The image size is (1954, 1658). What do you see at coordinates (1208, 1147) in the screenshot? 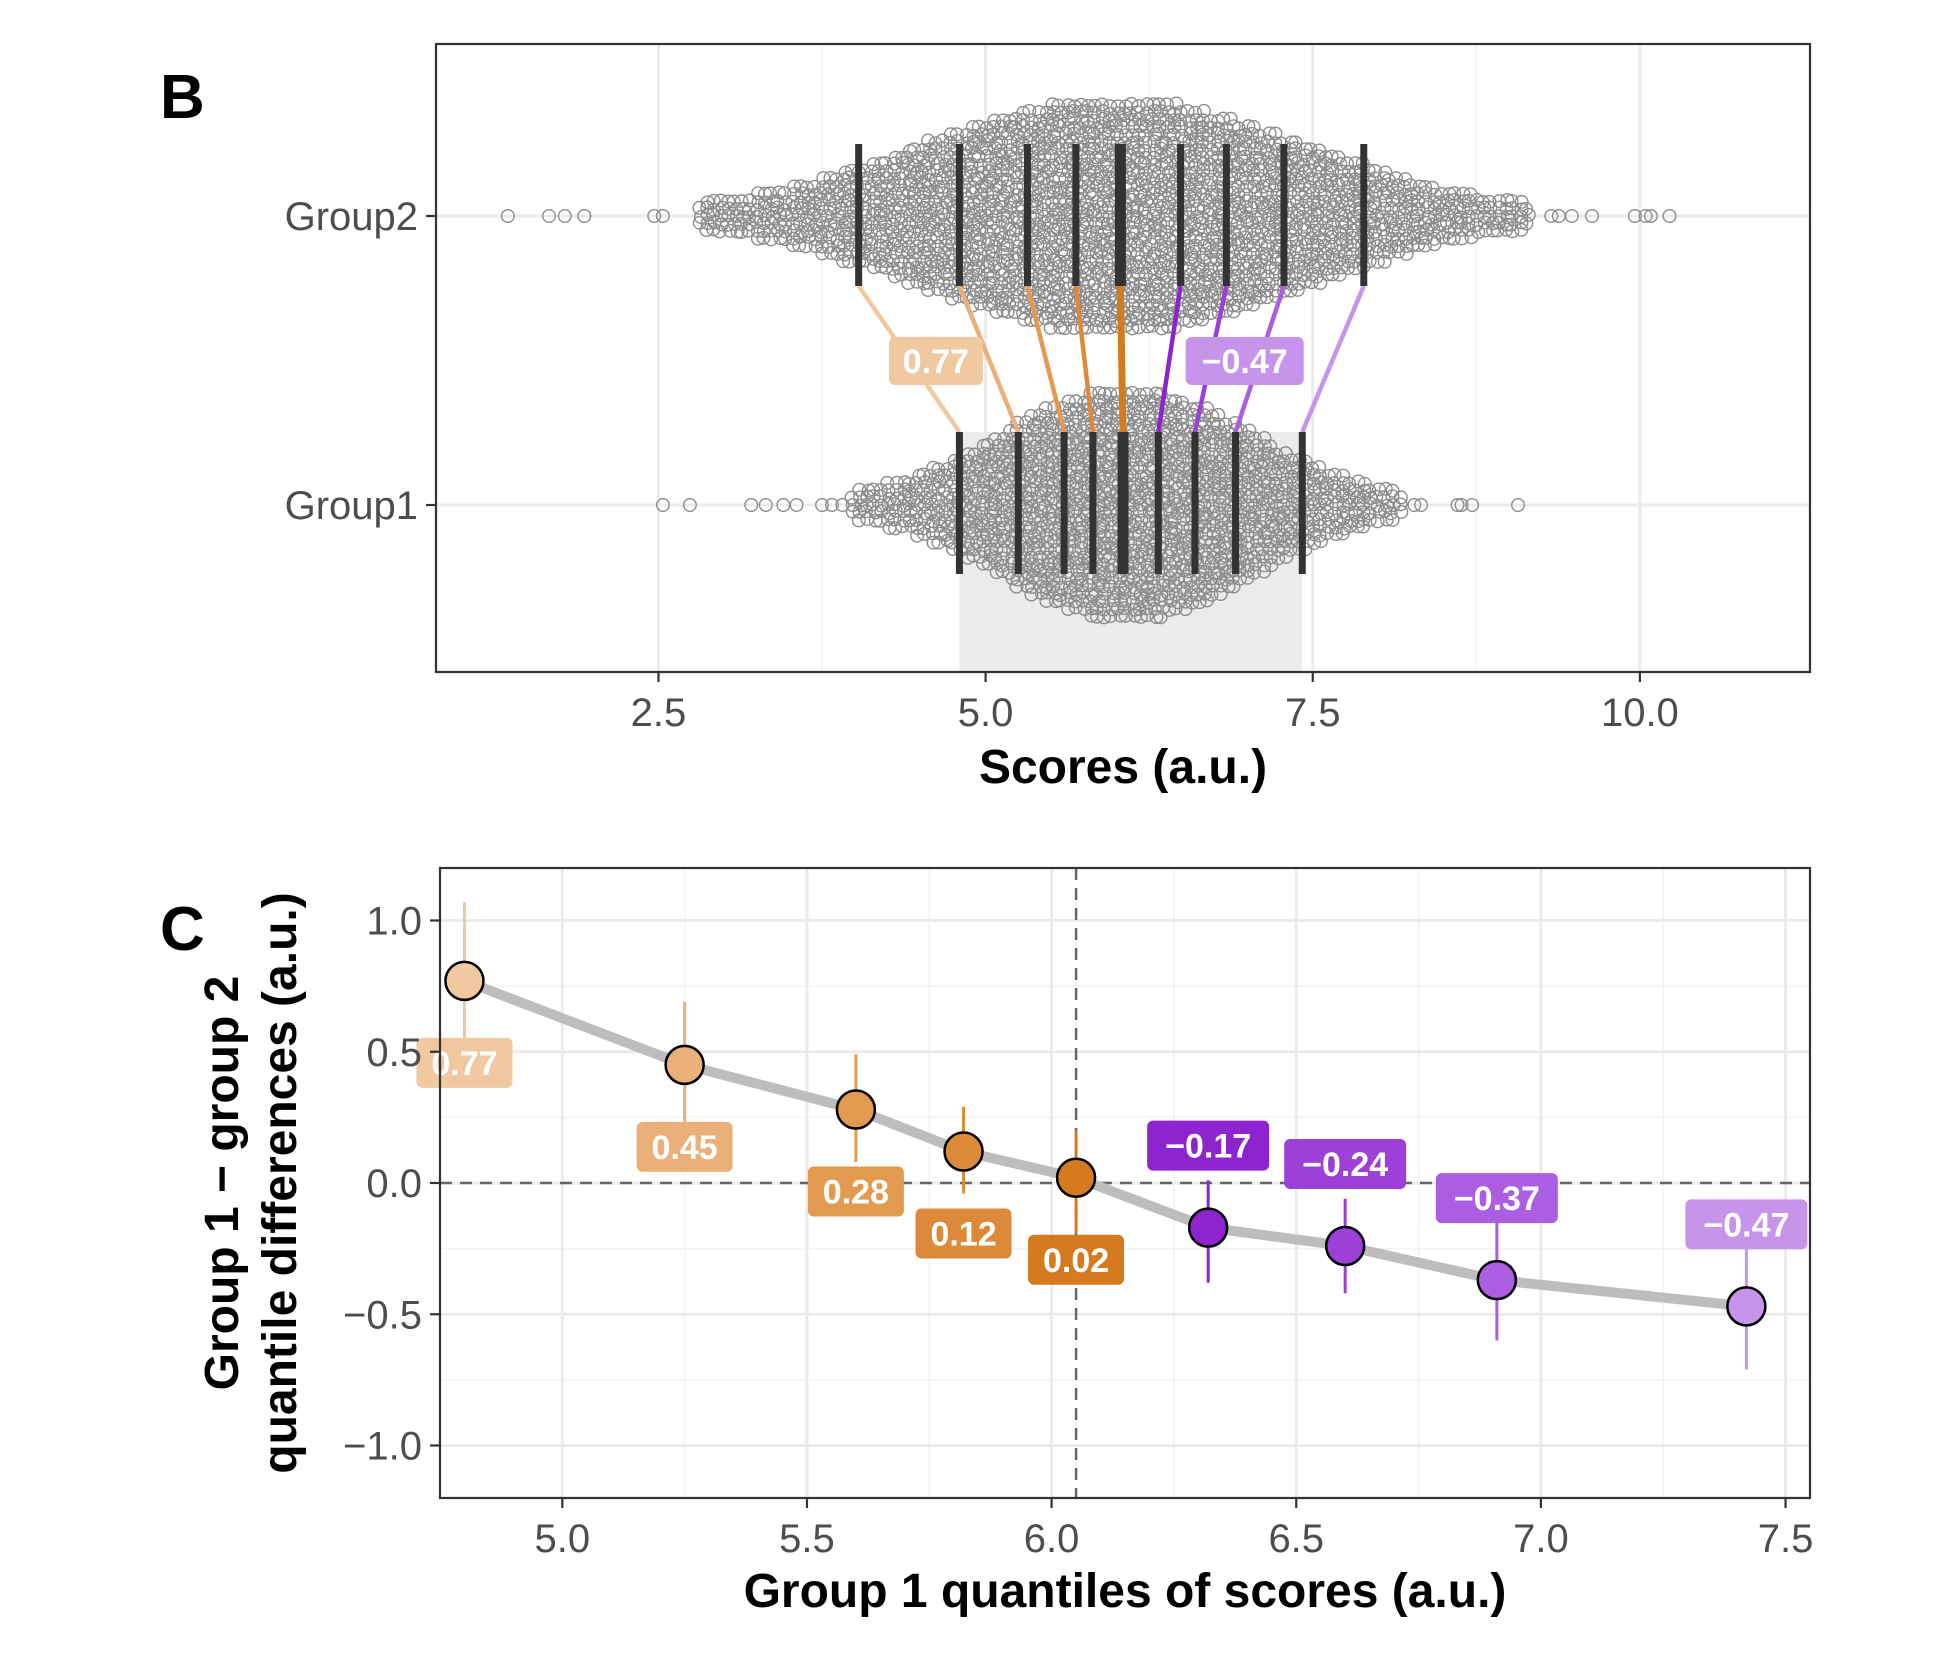
I see `value-label-text: −0.17` at bounding box center [1208, 1147].